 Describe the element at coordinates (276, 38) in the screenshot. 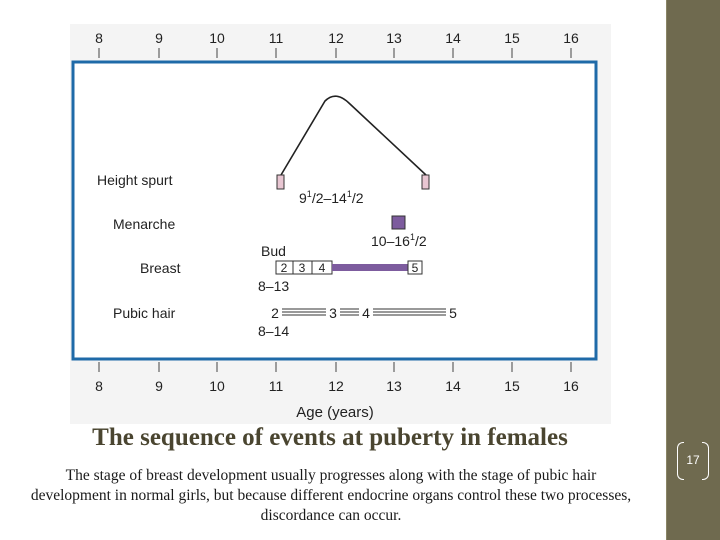

I see `top-tick-label: 11` at that location.